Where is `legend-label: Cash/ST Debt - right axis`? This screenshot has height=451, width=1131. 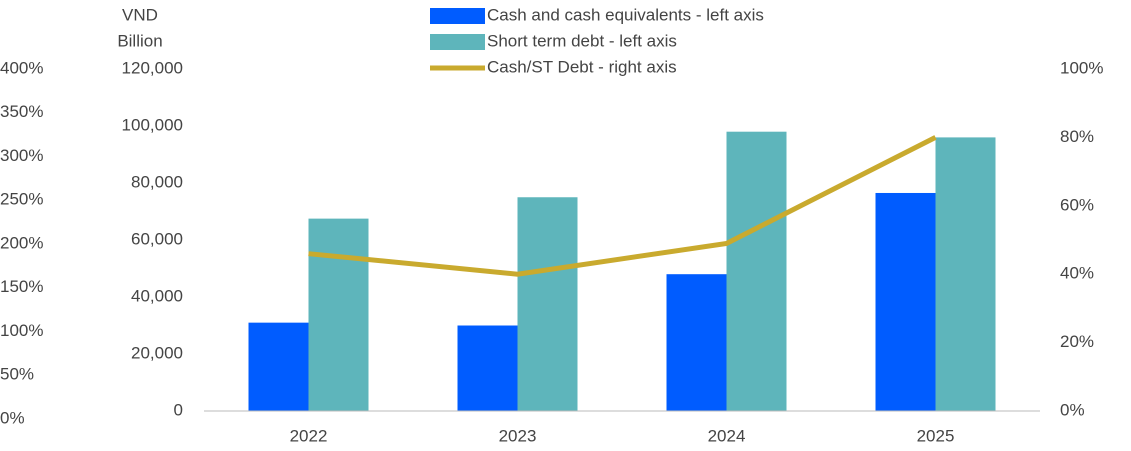 legend-label: Cash/ST Debt - right axis is located at coordinates (582, 66).